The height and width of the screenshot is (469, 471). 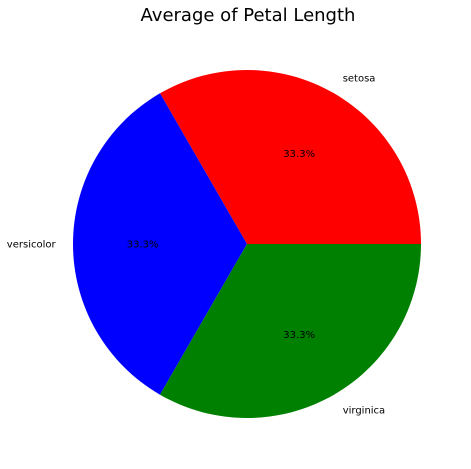 I want to click on percent-label-virginica: 33.3%, so click(x=299, y=335).